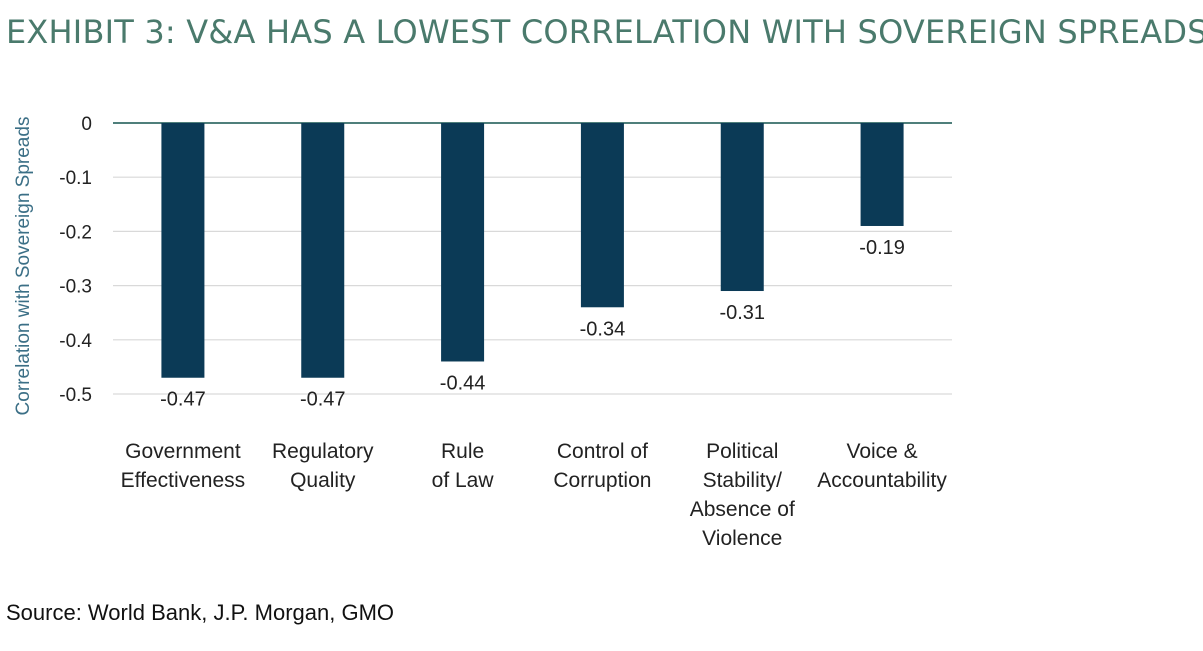 The image size is (1203, 651). I want to click on data-label: -0.34, so click(603, 329).